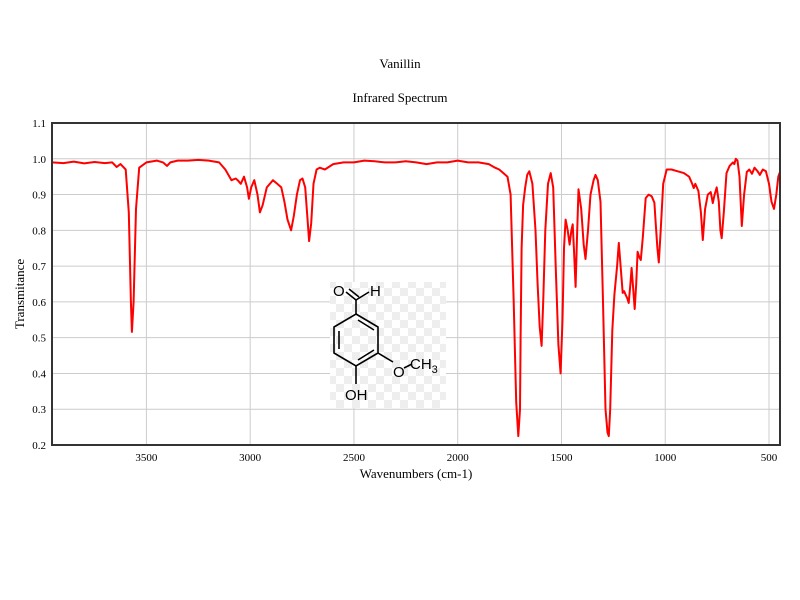  Describe the element at coordinates (400, 63) in the screenshot. I see `chart-title: Vanillin` at that location.